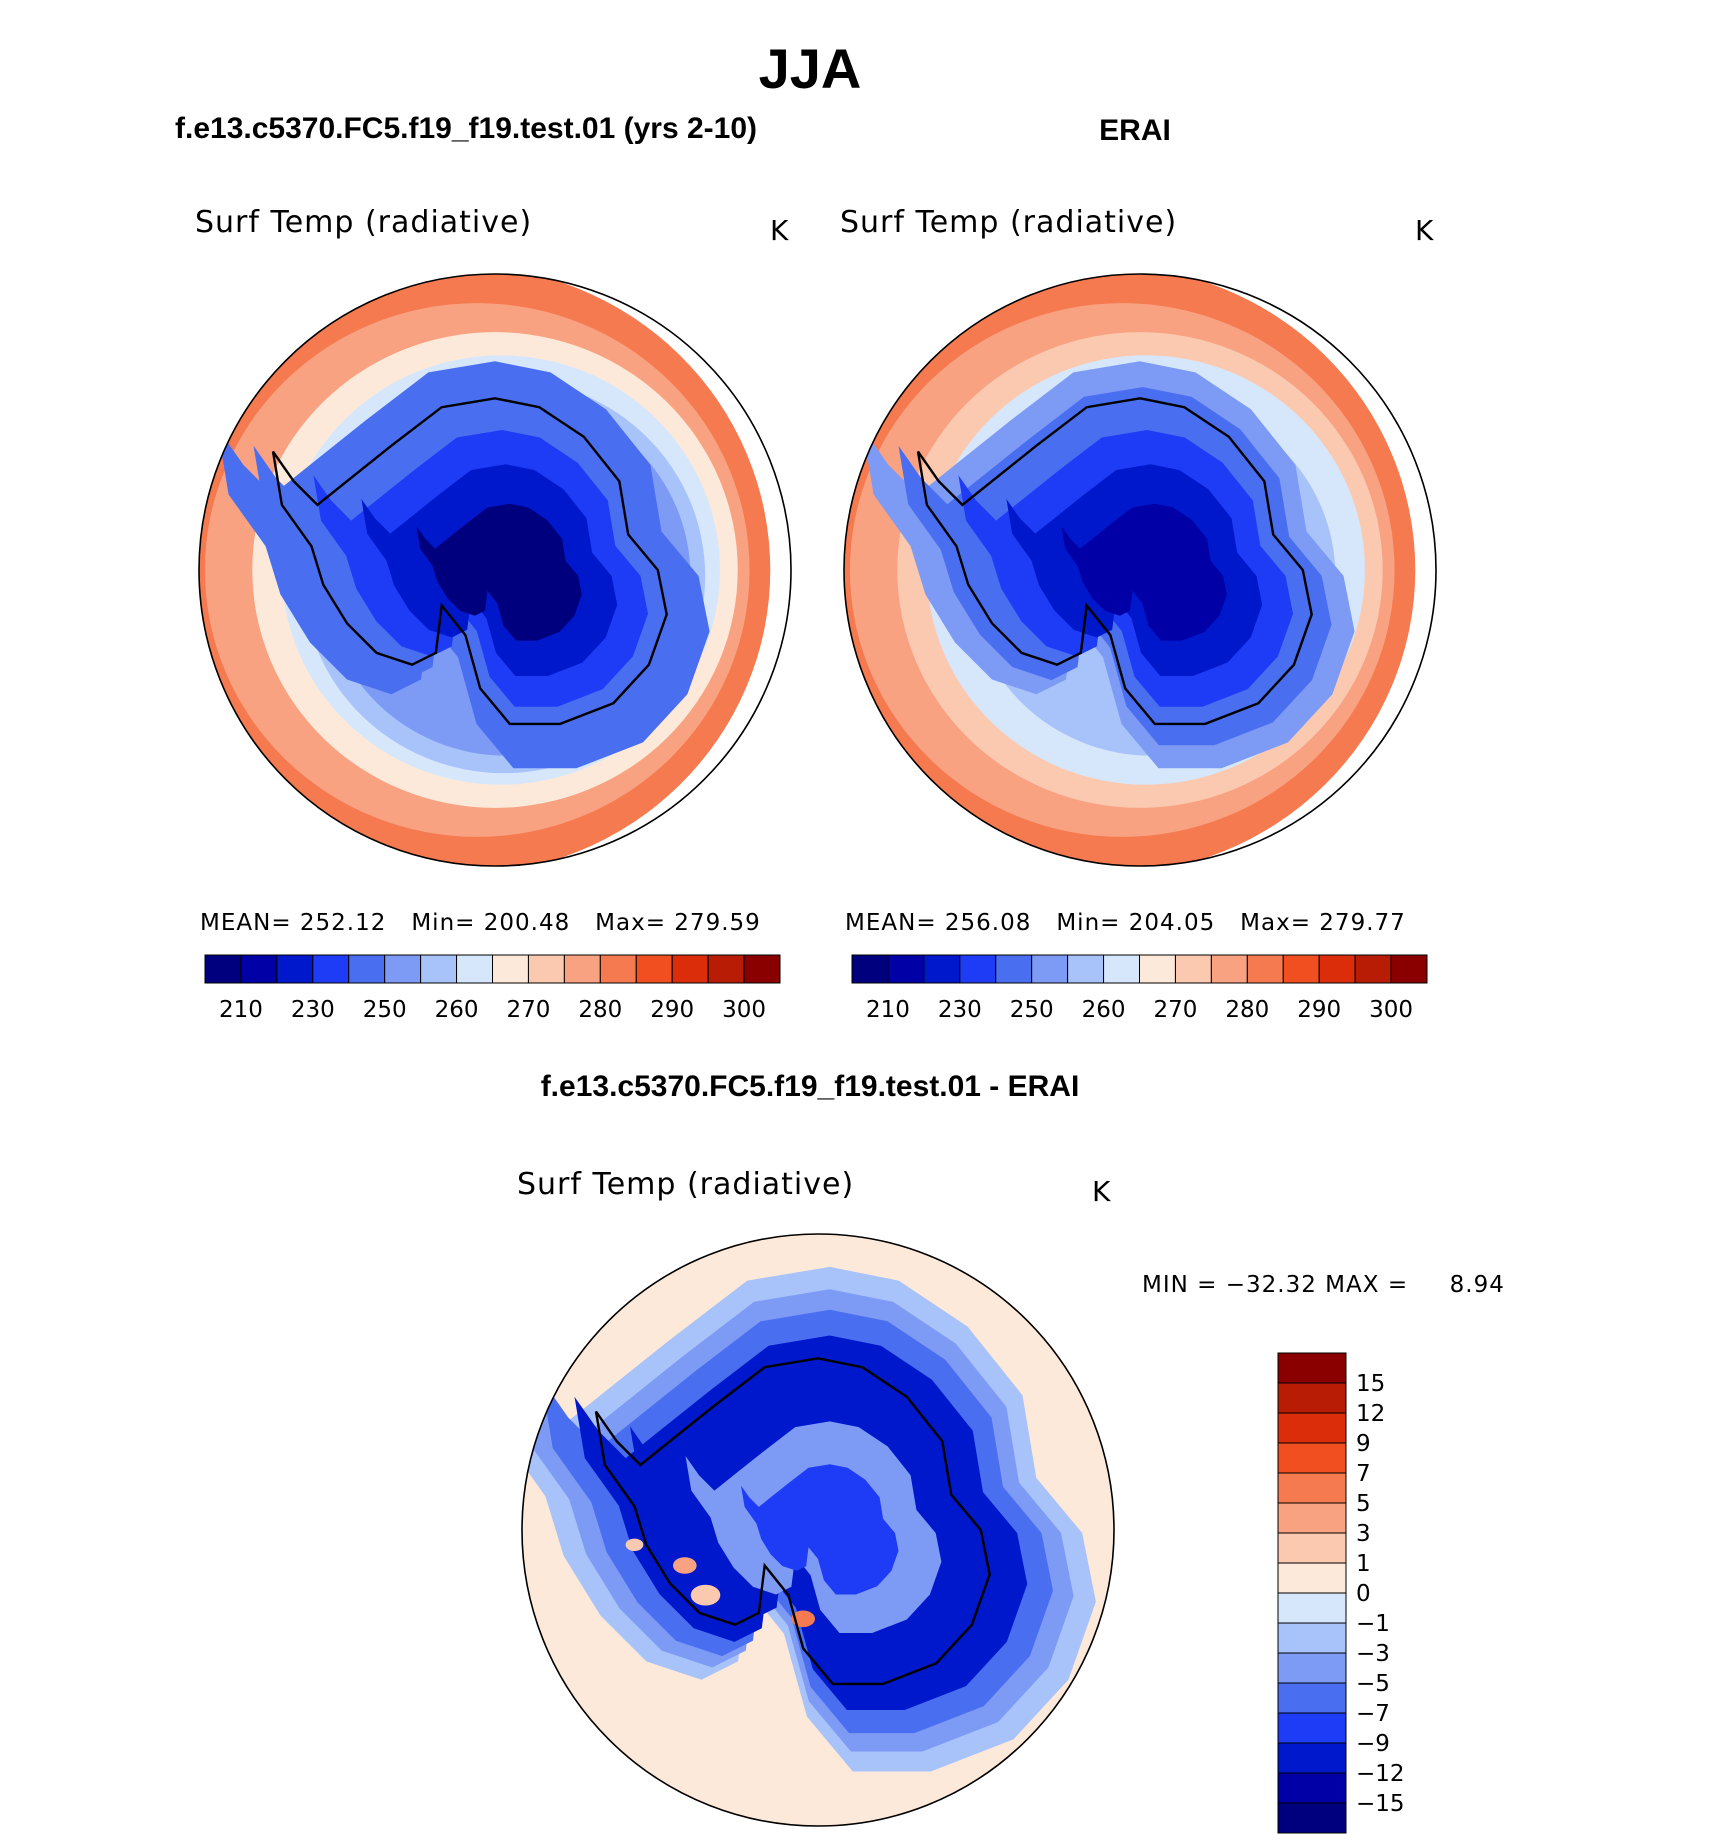 This screenshot has height=1840, width=1710. I want to click on obs-stats: MEAN= 256.08 Min= 204.05 Max= 279.77, so click(1125, 923).